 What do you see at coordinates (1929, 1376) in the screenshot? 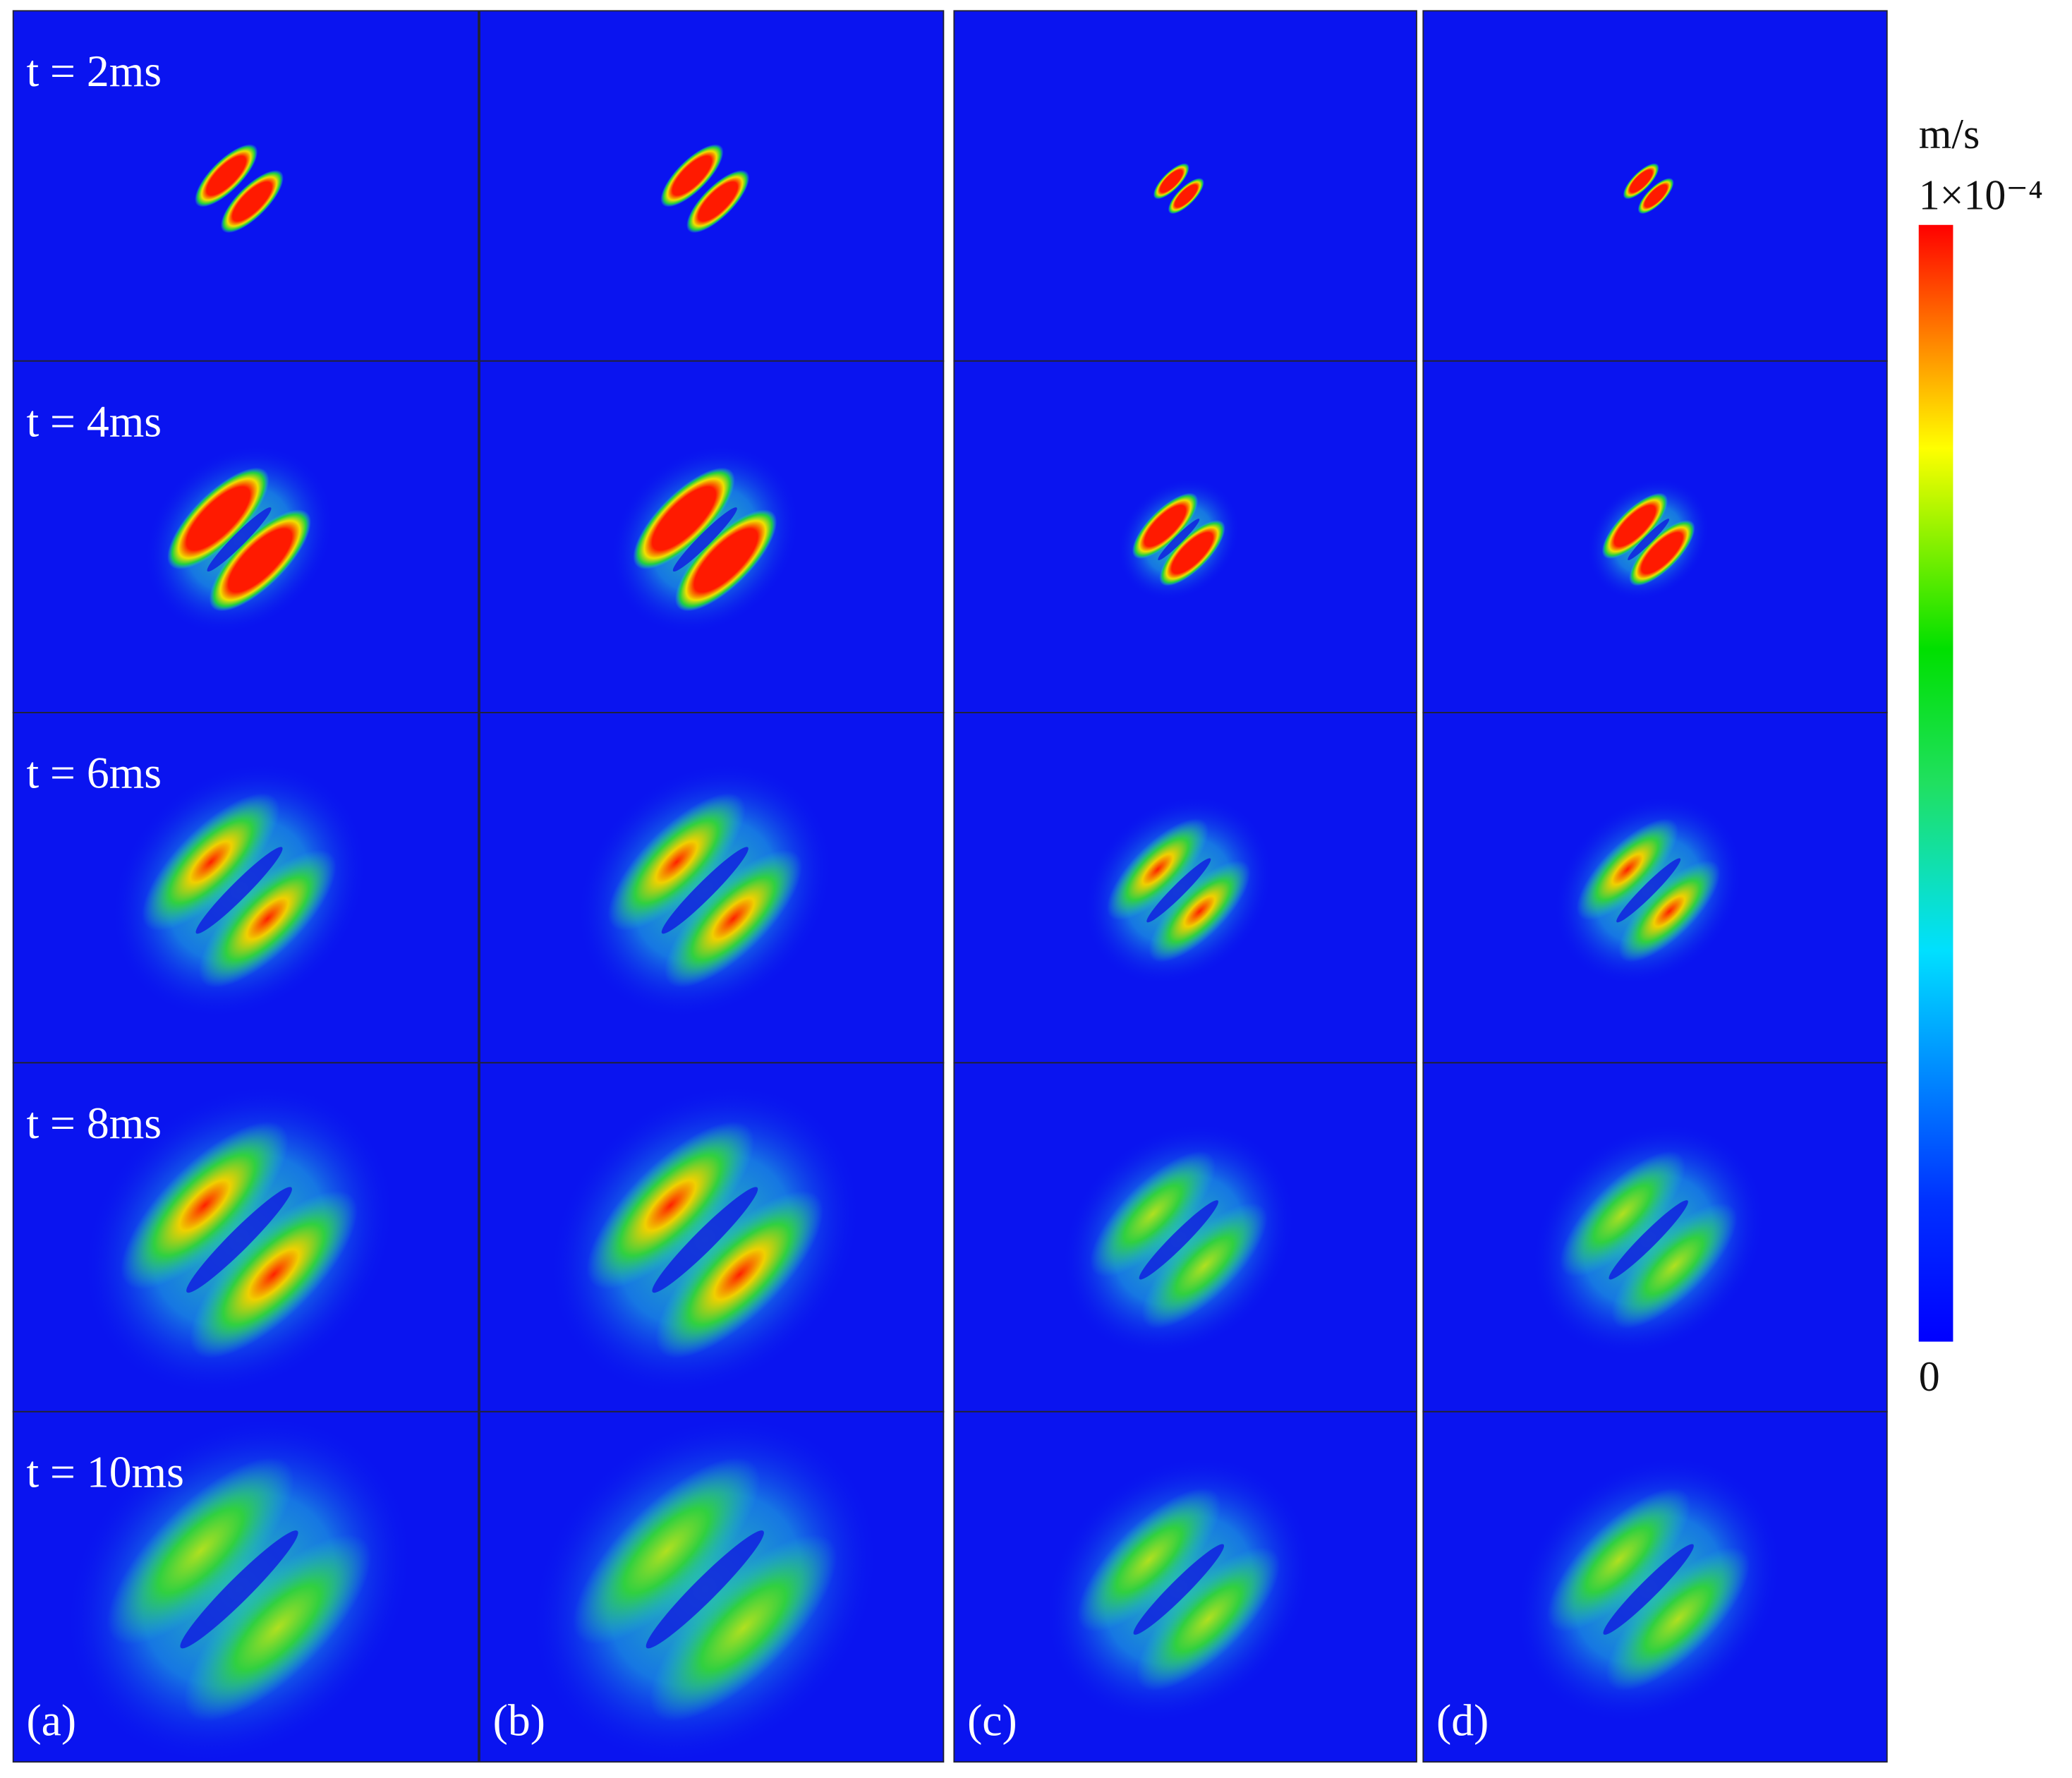
I see `colorbar-min: 0` at bounding box center [1929, 1376].